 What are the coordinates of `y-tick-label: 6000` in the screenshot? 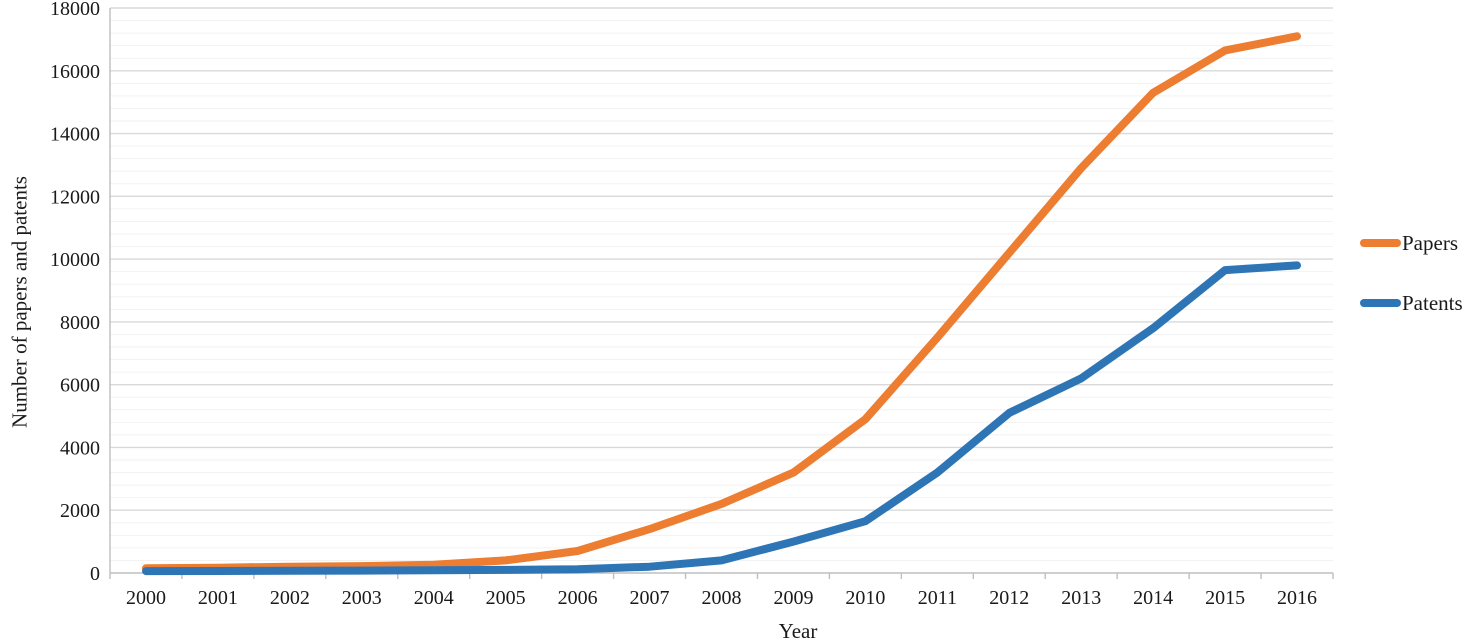 It's located at (80, 386).